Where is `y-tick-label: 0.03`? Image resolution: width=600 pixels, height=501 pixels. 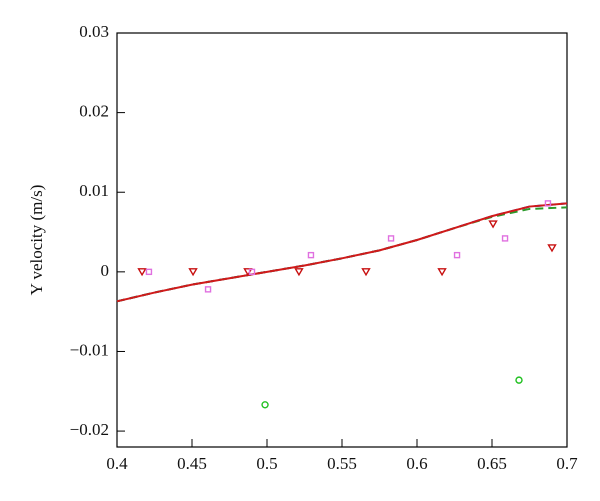
y-tick-label: 0.03 is located at coordinates (94, 31).